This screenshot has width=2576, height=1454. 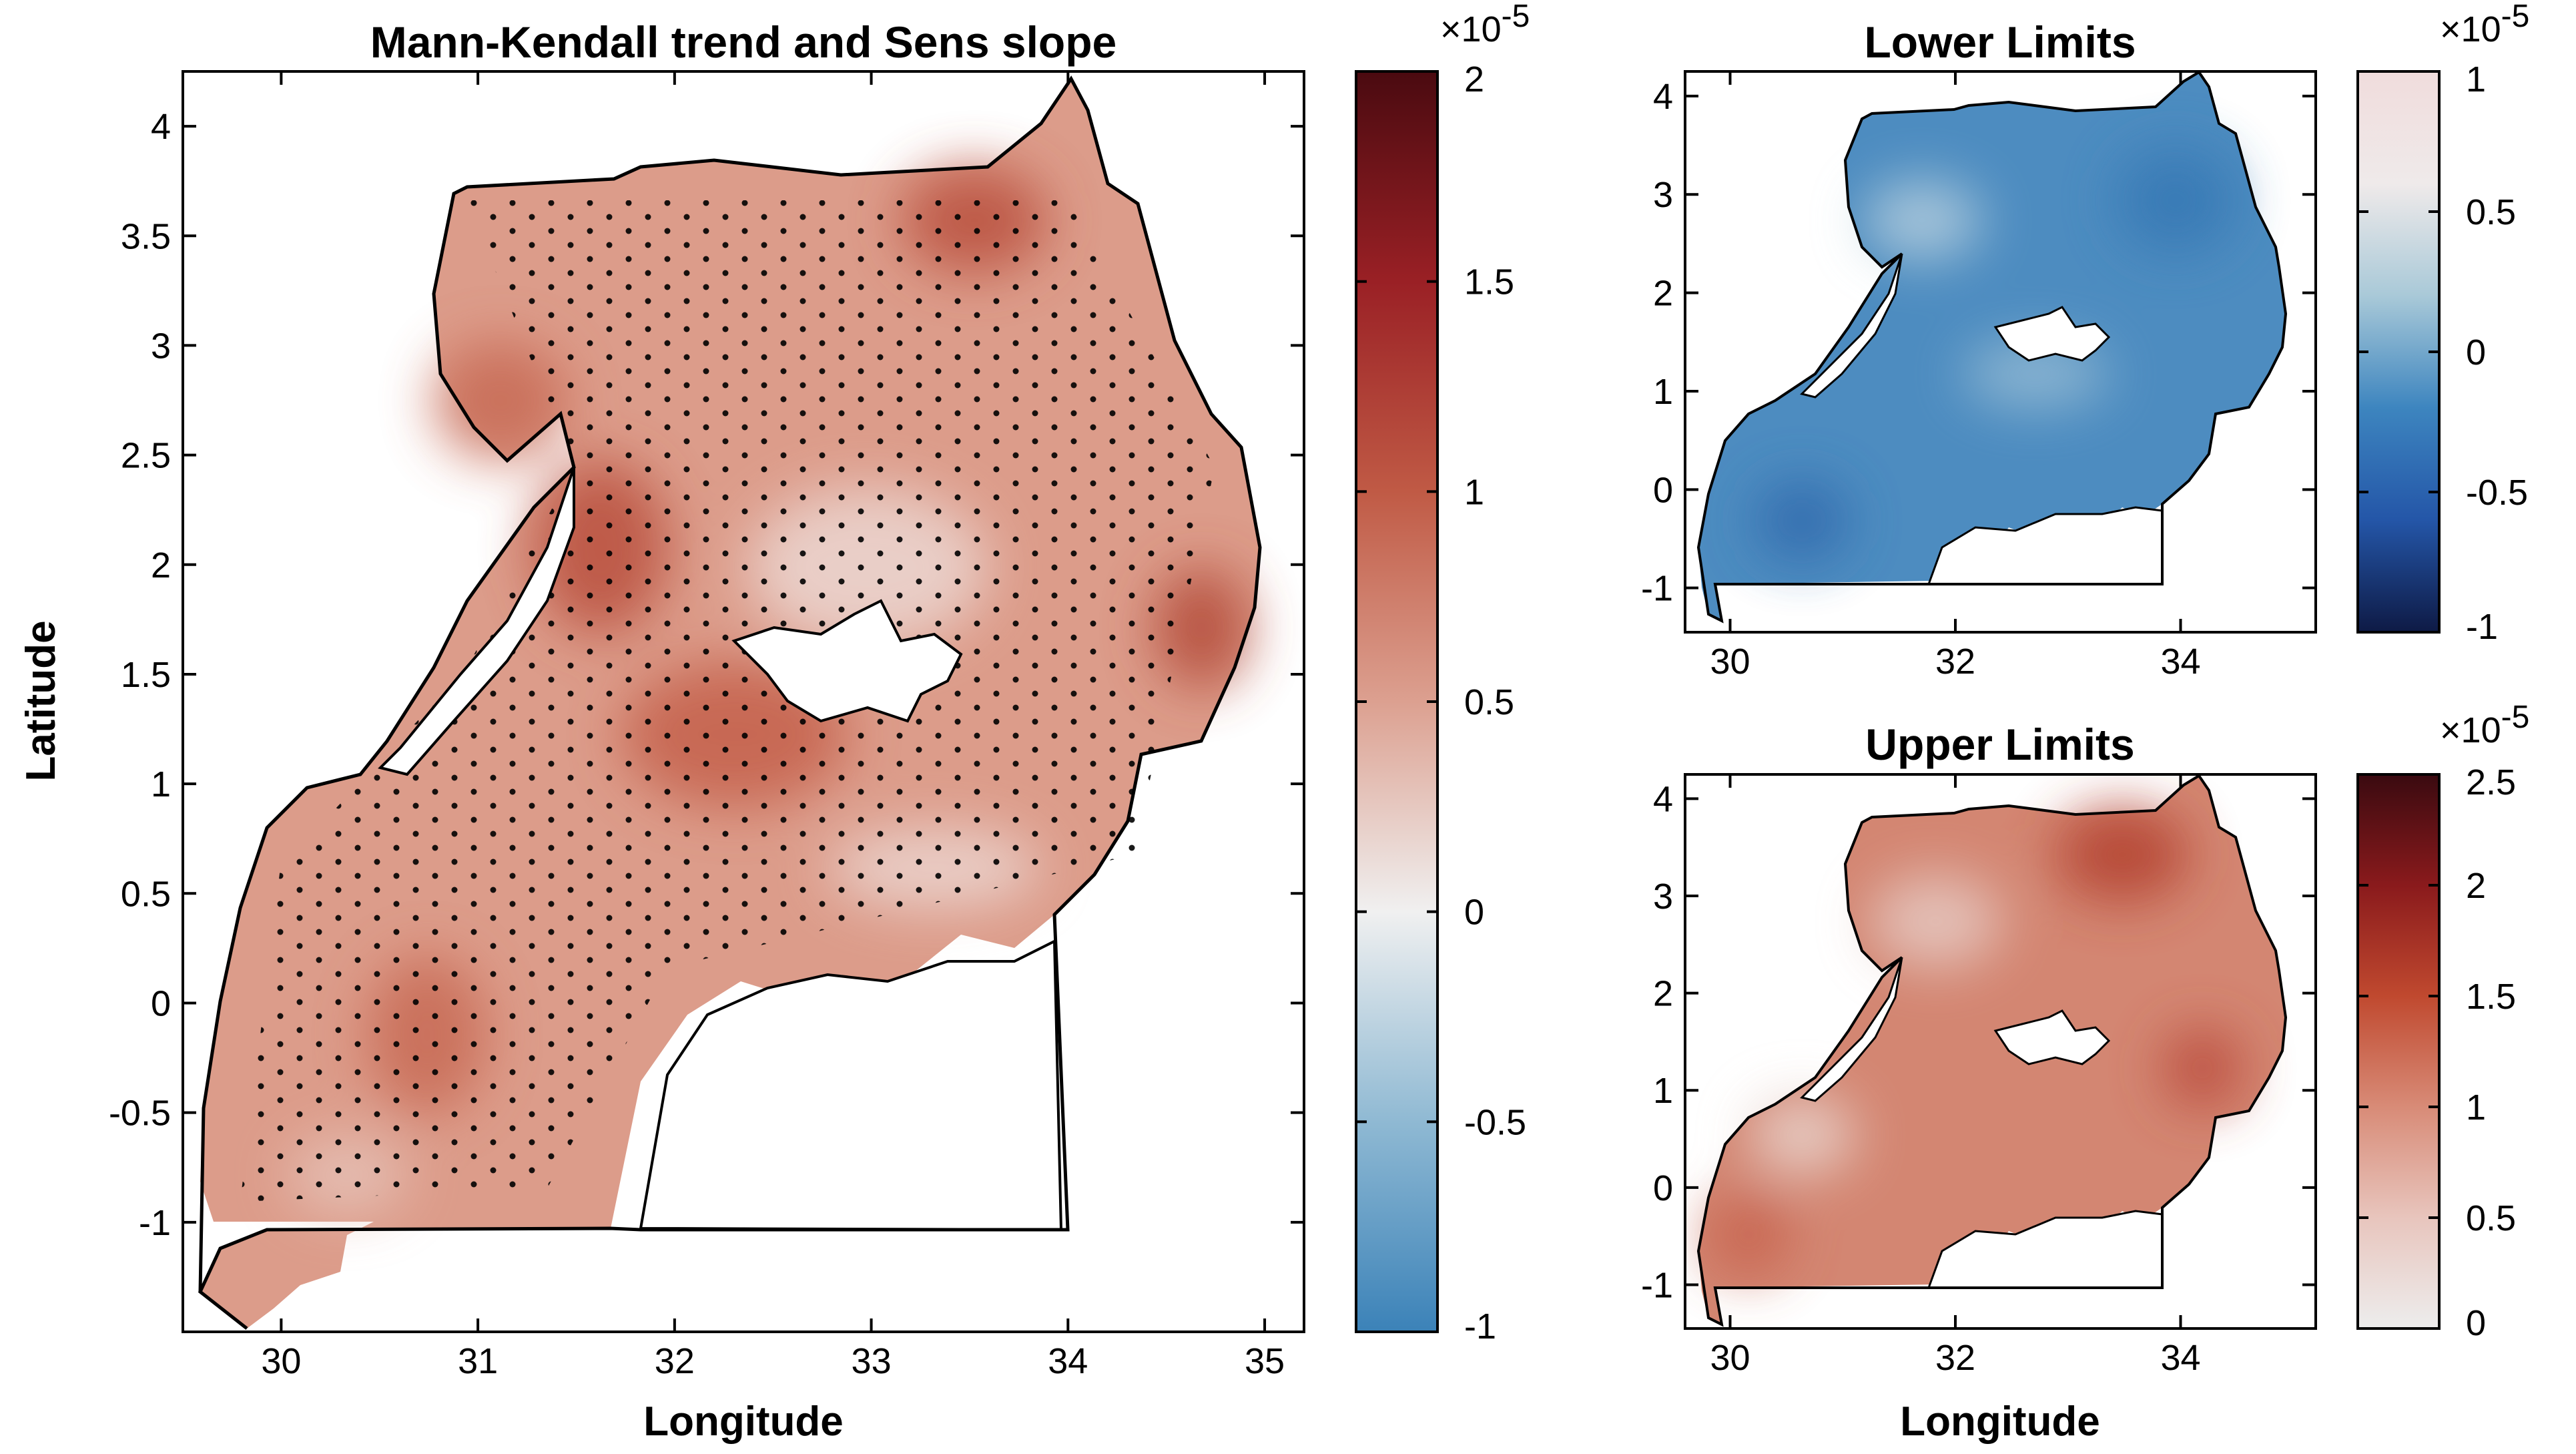 What do you see at coordinates (1489, 282) in the screenshot?
I see `main-cb-tick-label: 1.5` at bounding box center [1489, 282].